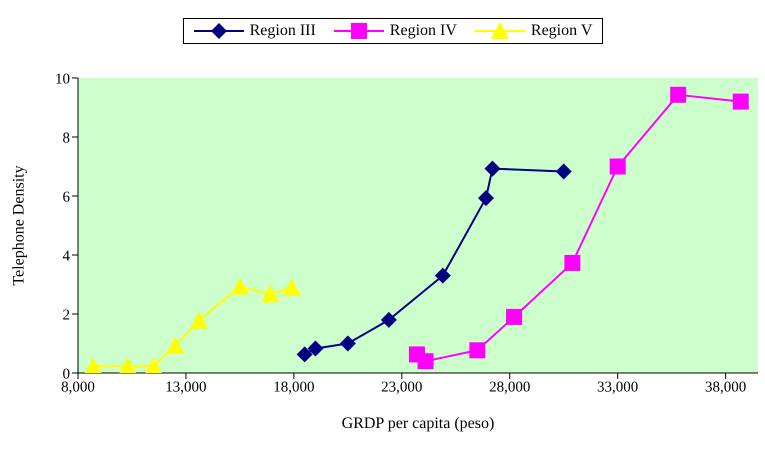 This screenshot has width=765, height=459. What do you see at coordinates (66, 374) in the screenshot?
I see `y-tick-label: 0` at bounding box center [66, 374].